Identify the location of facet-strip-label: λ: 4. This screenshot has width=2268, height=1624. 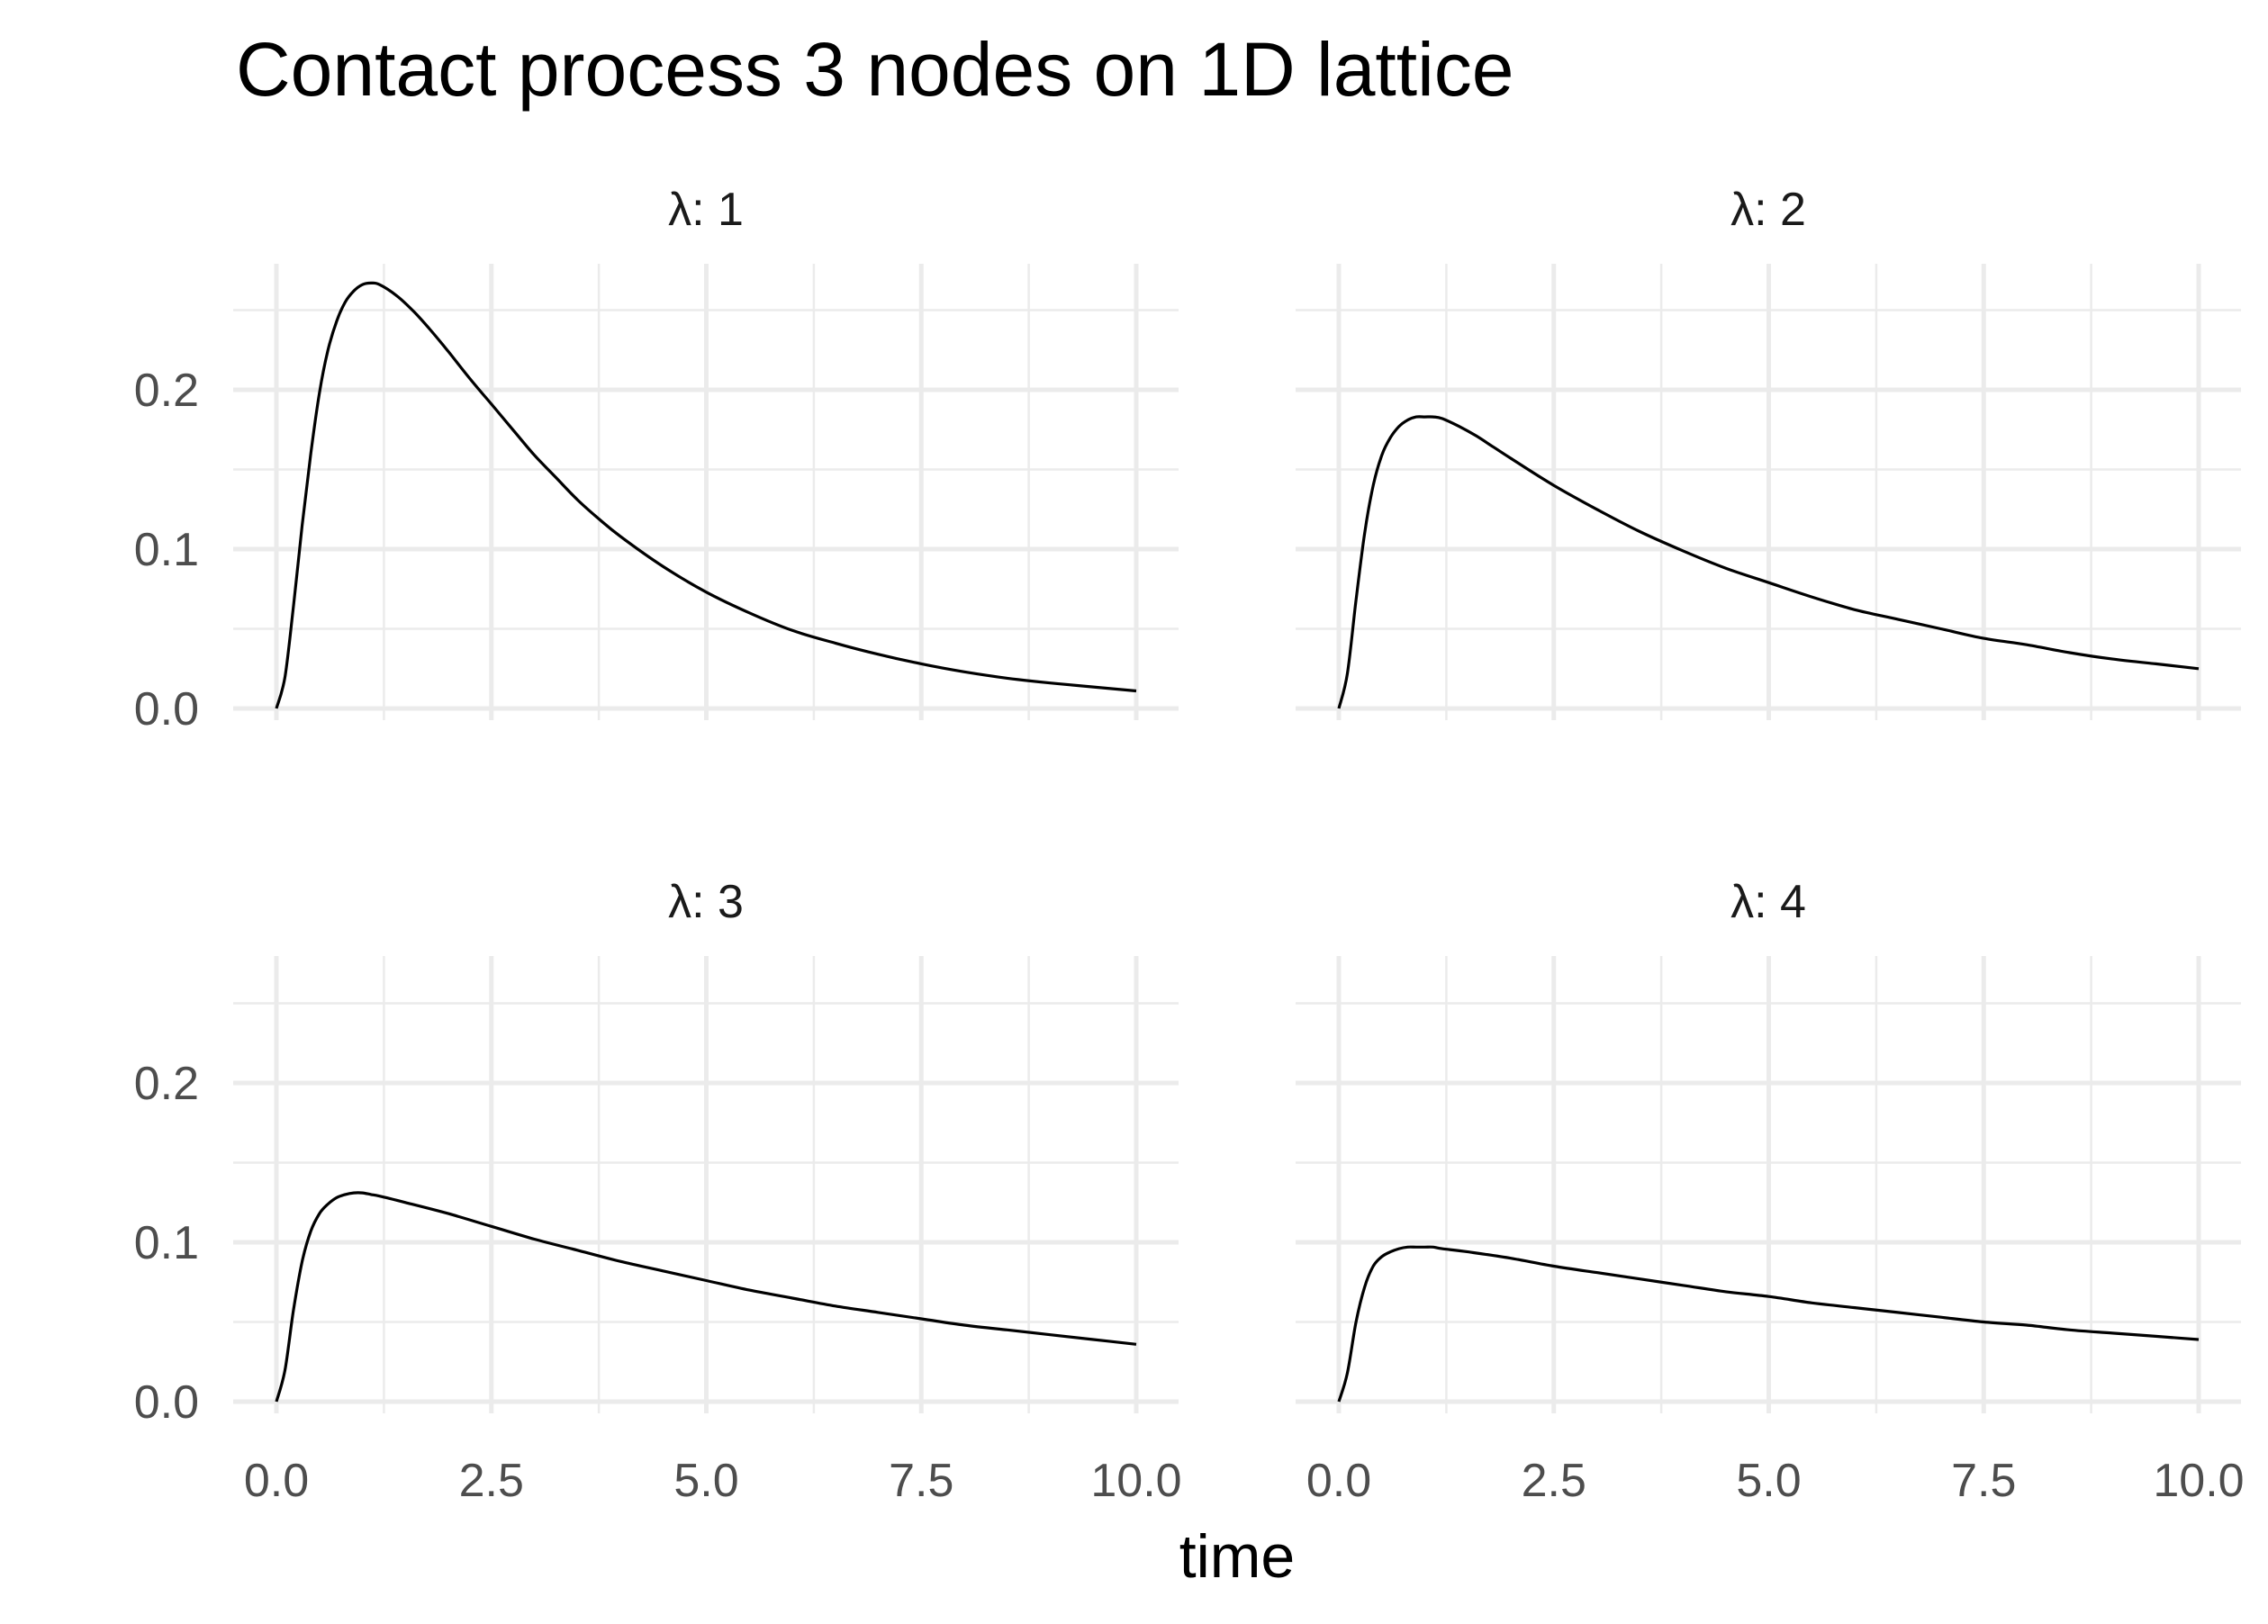
(1768, 902).